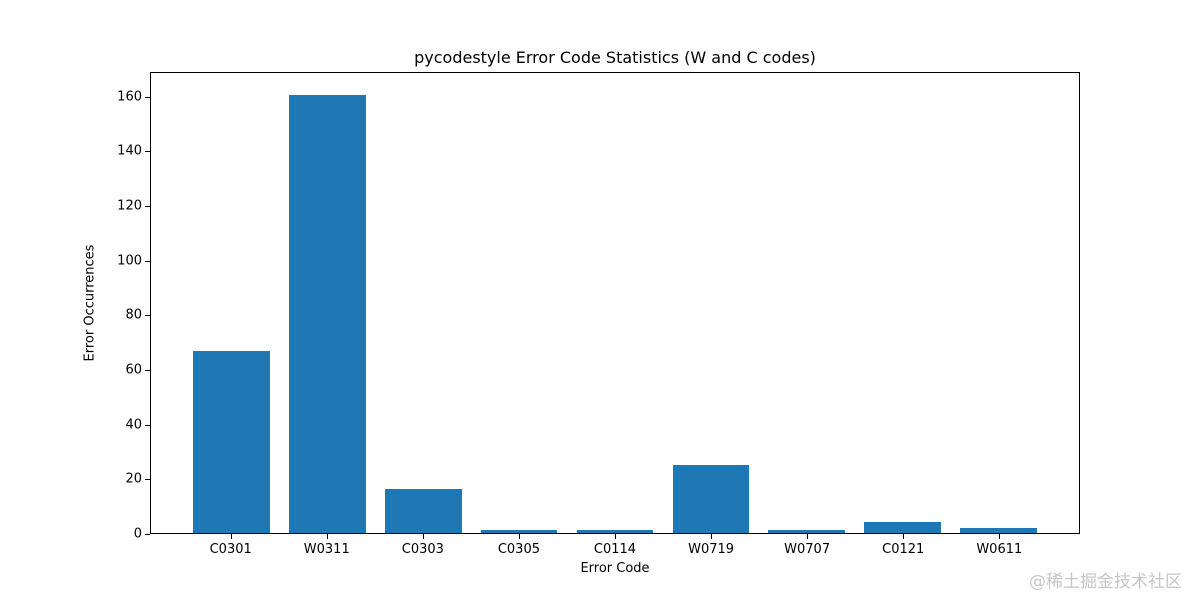 This screenshot has width=1200, height=600. Describe the element at coordinates (133, 425) in the screenshot. I see `y-tick-label: 40` at that location.